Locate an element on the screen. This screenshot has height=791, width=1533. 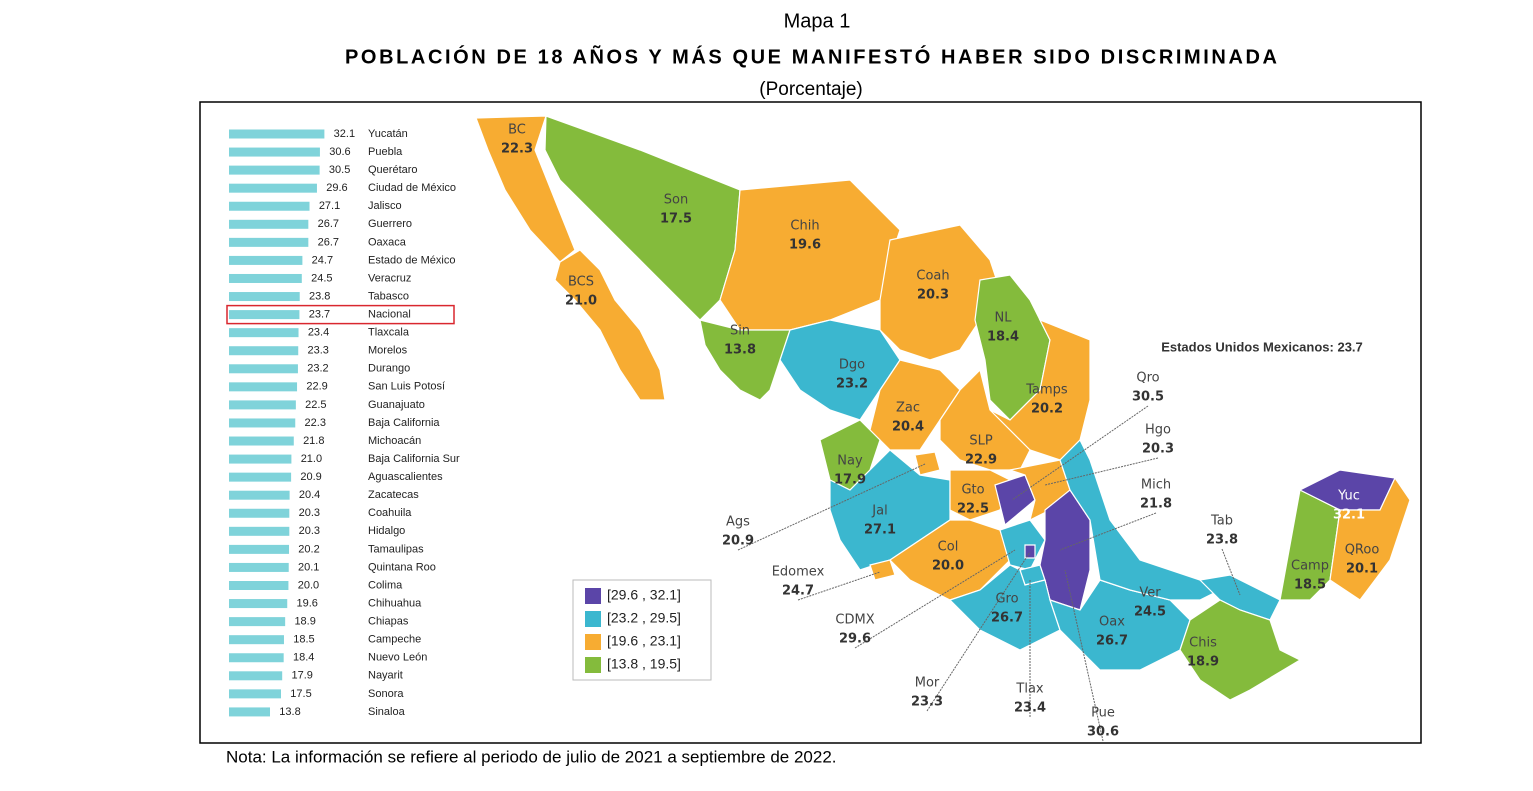
value-label: 21.8 is located at coordinates (313, 441).